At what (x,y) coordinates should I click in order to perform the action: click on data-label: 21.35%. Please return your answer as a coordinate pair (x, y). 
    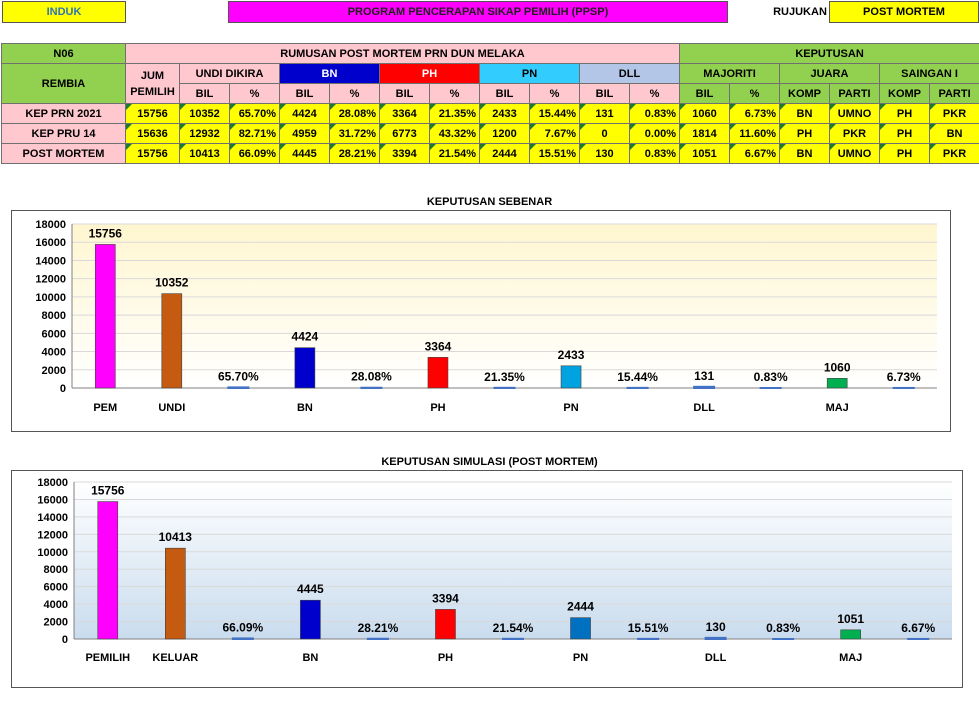
    Looking at the image, I should click on (504, 377).